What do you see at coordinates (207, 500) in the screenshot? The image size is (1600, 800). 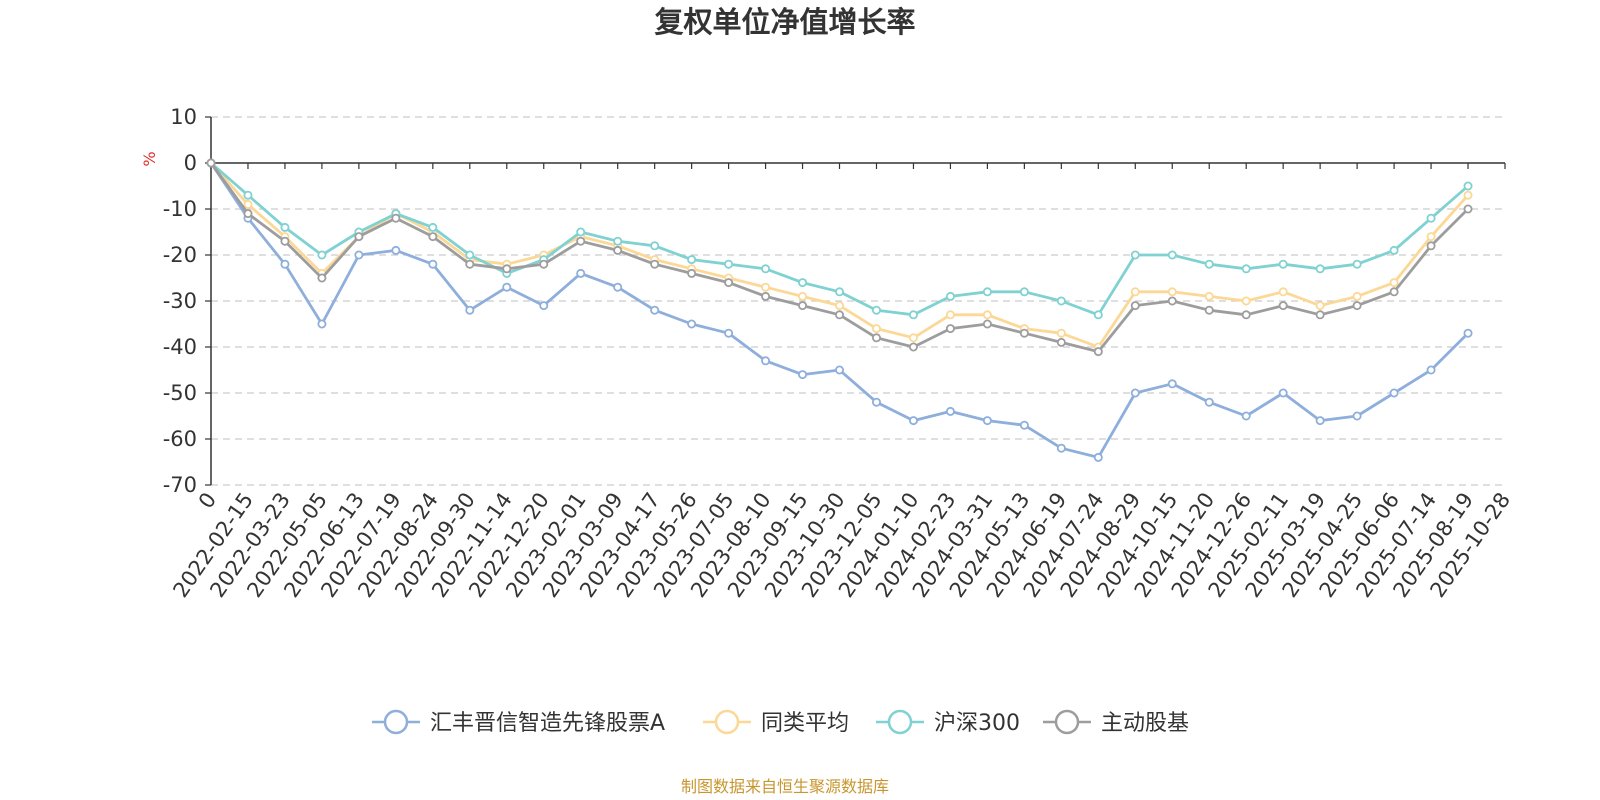 I see `x-tick-label: 0` at bounding box center [207, 500].